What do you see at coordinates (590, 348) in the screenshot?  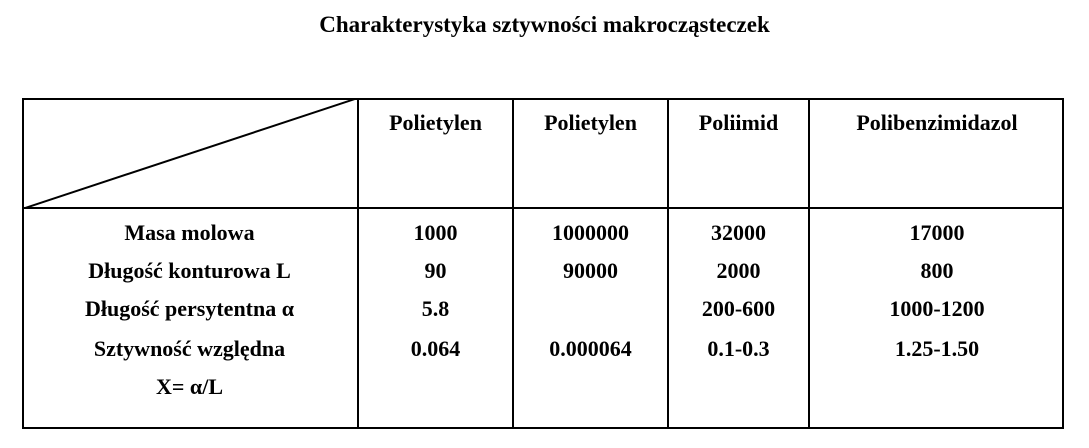 I see `table-cell: 0.000064` at bounding box center [590, 348].